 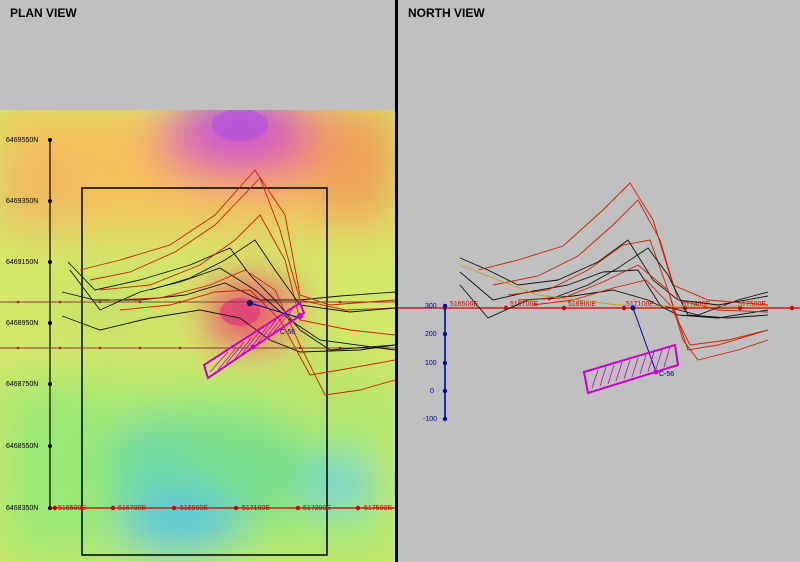 I want to click on north-drill-hole-c56: C-56, so click(x=631, y=350).